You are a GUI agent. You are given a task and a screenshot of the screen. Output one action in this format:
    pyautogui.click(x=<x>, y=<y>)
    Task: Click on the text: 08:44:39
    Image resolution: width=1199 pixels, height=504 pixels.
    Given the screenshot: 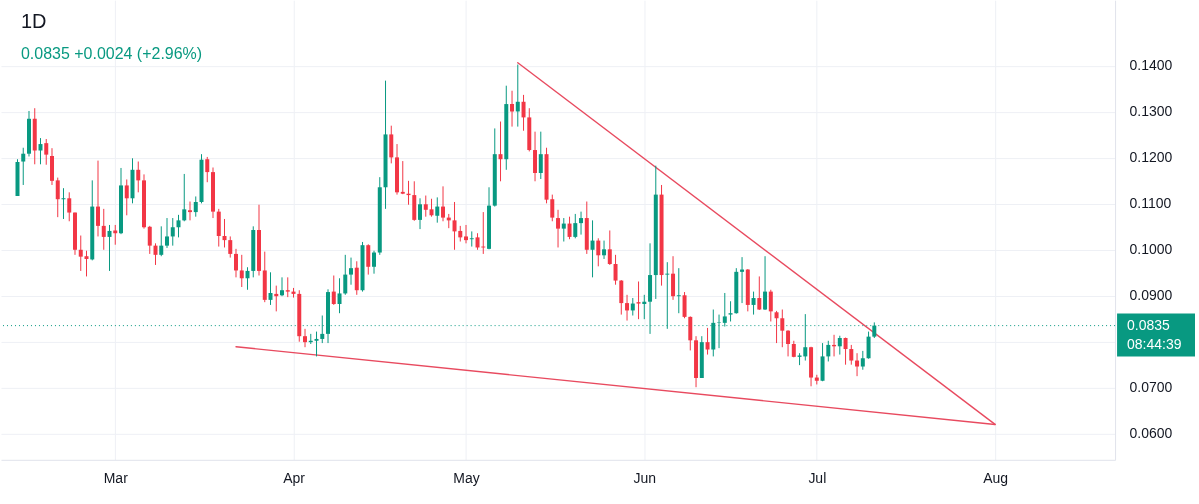 What is the action you would take?
    pyautogui.click(x=1154, y=343)
    